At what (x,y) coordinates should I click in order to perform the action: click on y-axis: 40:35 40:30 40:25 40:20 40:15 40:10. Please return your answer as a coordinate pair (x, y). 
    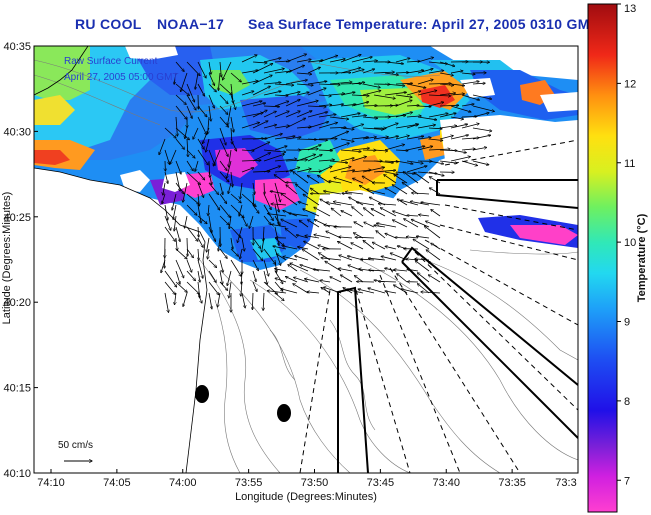
    Looking at the image, I should click on (20, 260).